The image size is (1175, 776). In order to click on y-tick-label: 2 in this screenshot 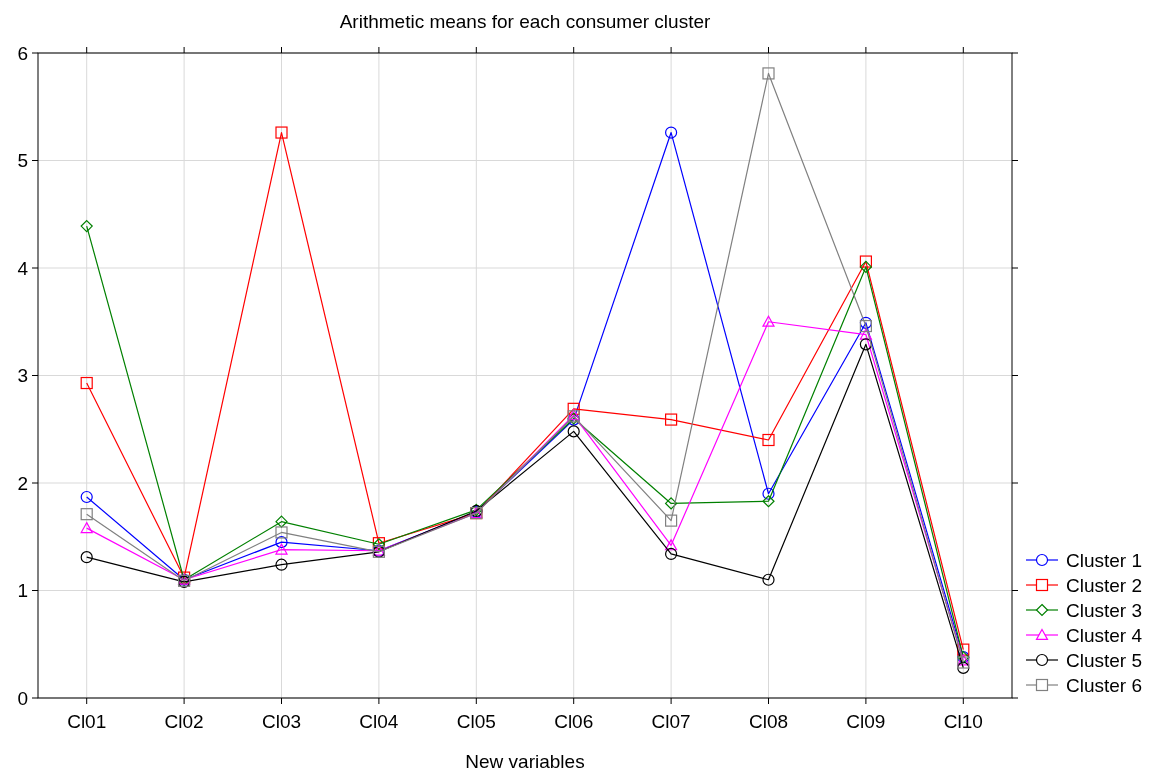, I will do `click(22, 483)`.